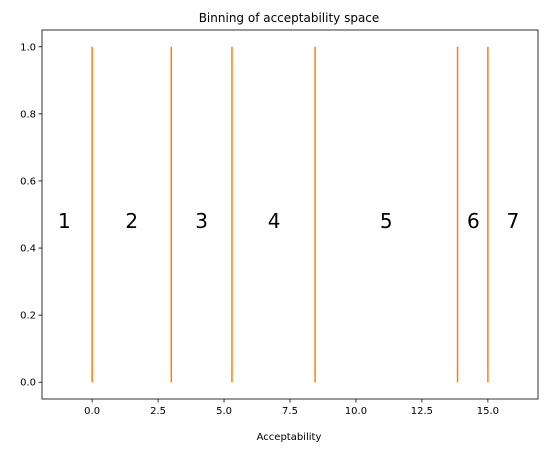 Image resolution: width=547 pixels, height=453 pixels. What do you see at coordinates (64, 221) in the screenshot?
I see `bin-label-1: 1` at bounding box center [64, 221].